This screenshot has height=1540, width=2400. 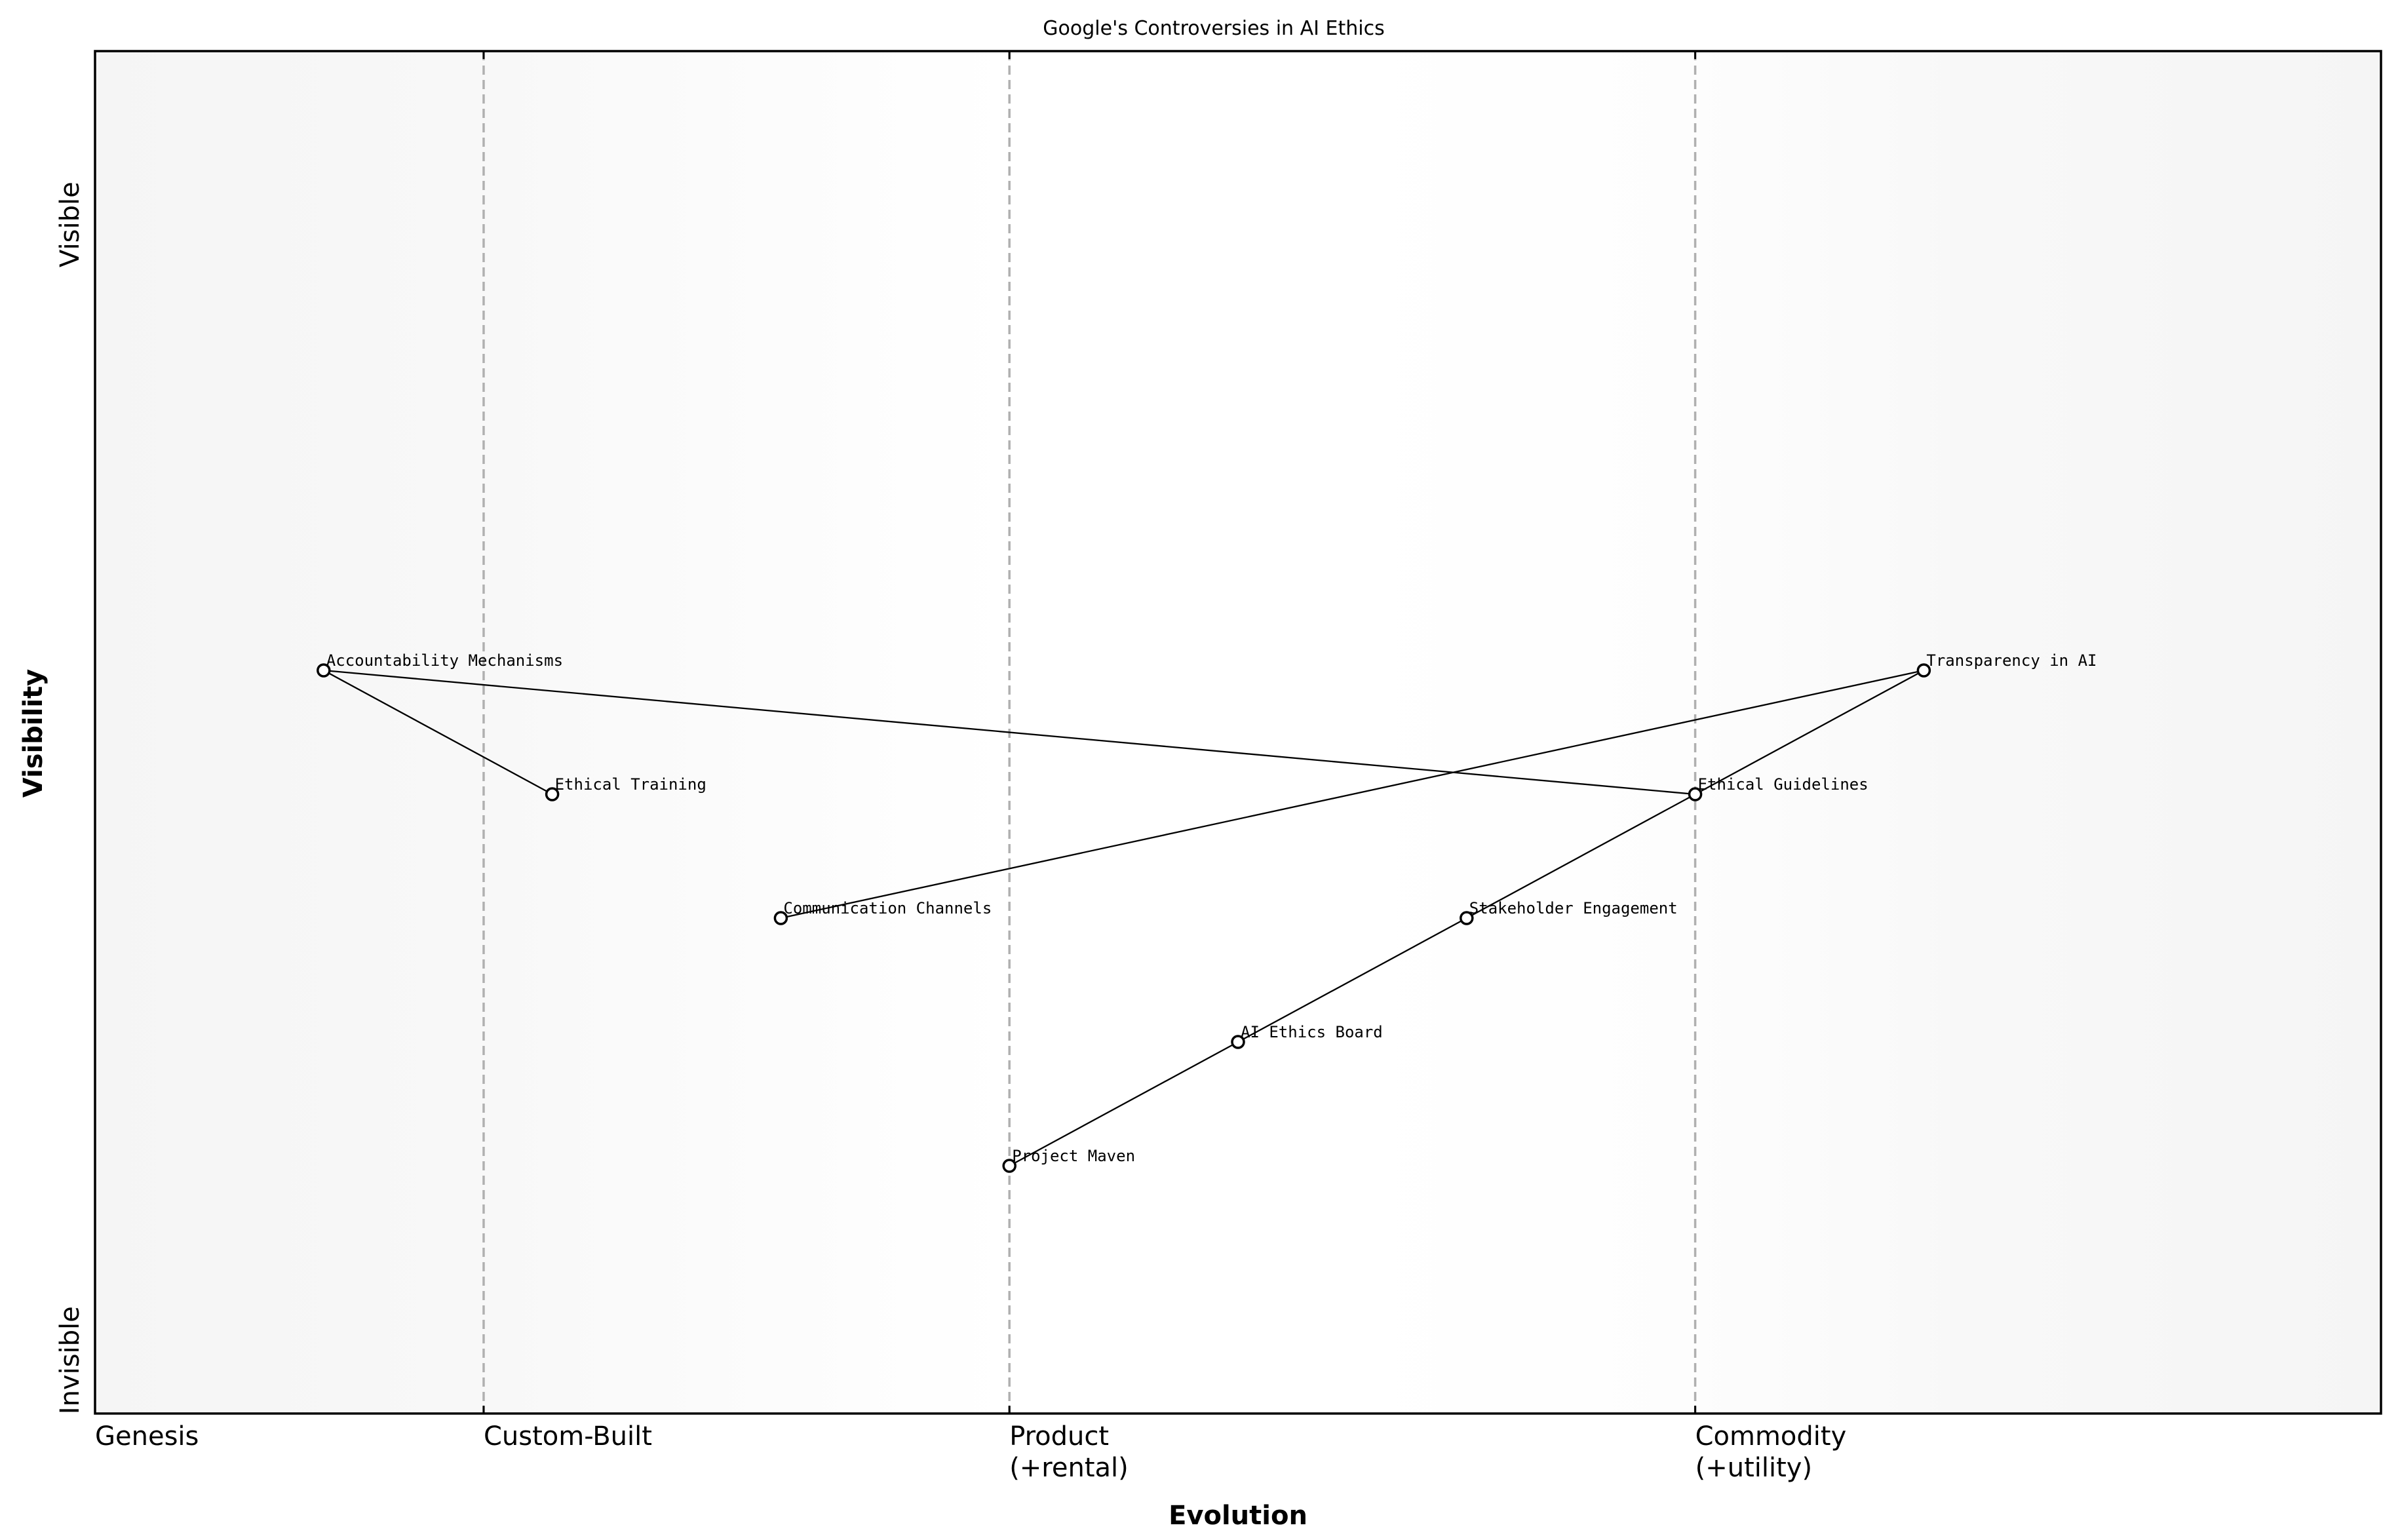 I want to click on node-label: Ethical Guidelines, so click(x=1783, y=784).